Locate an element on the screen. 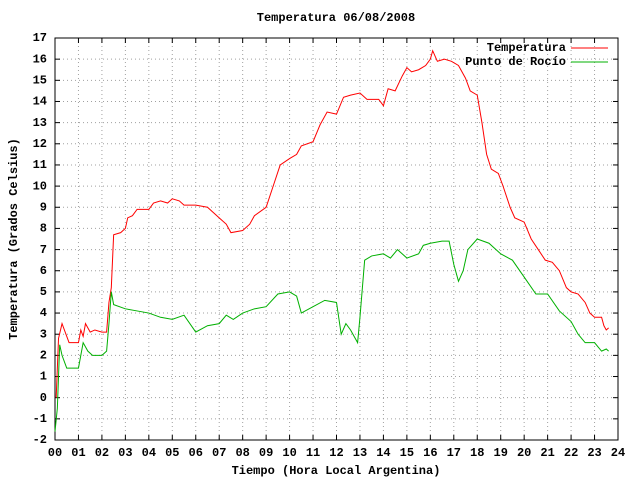 This screenshot has width=640, height=480. x-tick-label: 20 is located at coordinates (524, 453).